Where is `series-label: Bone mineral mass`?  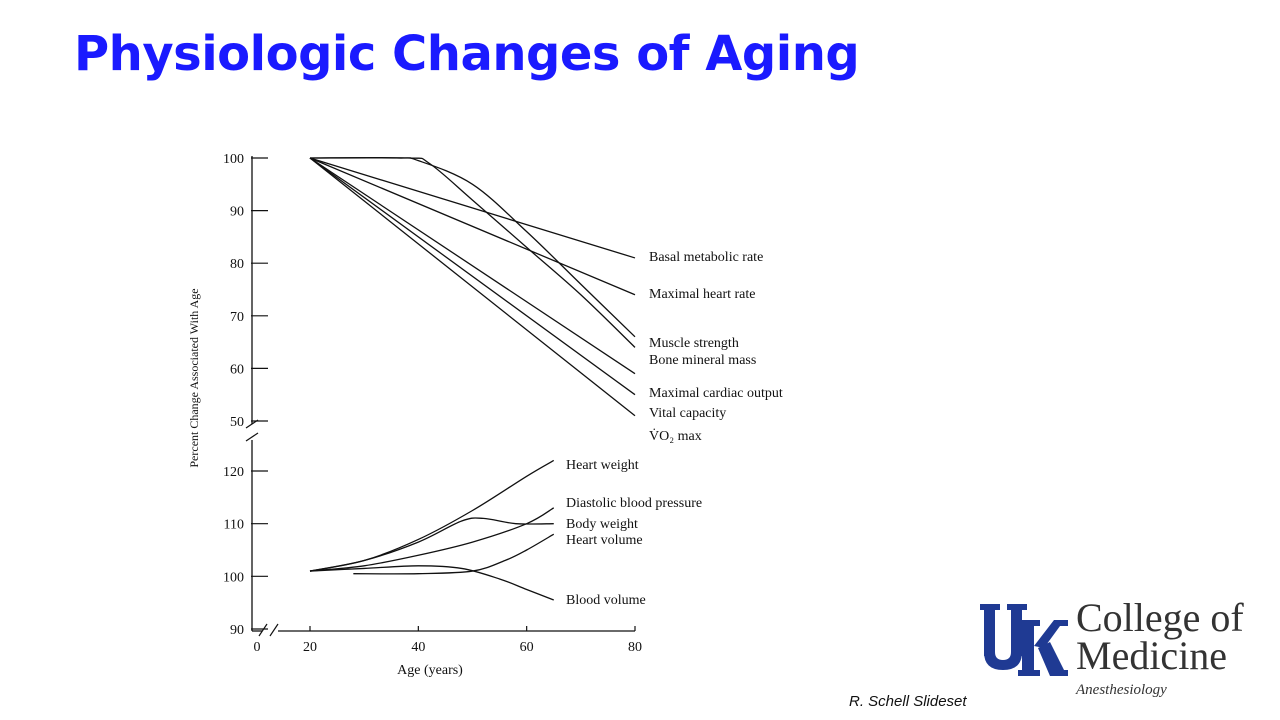 series-label: Bone mineral mass is located at coordinates (702, 360).